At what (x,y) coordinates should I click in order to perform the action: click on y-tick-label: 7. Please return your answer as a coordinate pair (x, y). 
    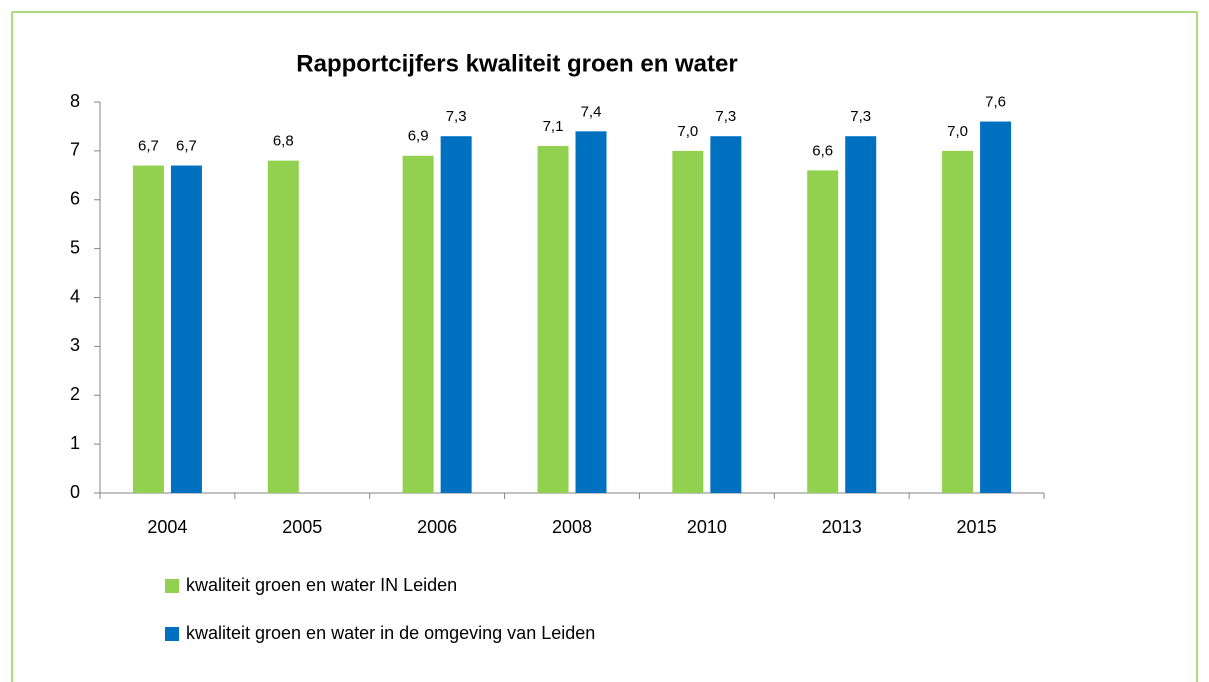
    Looking at the image, I should click on (75, 150).